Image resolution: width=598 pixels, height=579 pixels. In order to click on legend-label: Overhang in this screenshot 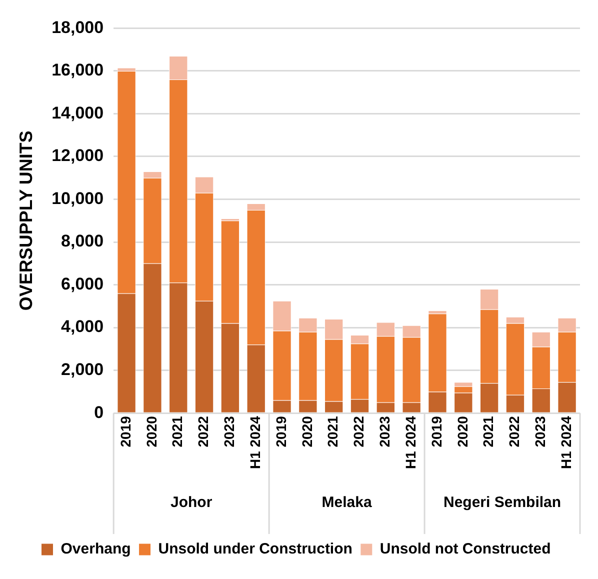, I will do `click(95, 549)`.